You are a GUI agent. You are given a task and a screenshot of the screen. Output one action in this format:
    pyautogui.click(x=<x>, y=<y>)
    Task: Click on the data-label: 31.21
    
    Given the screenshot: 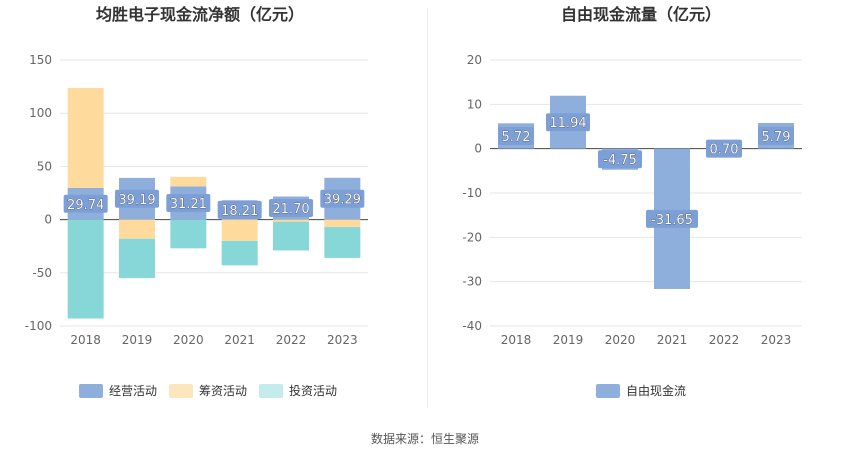 What is the action you would take?
    pyautogui.click(x=188, y=204)
    